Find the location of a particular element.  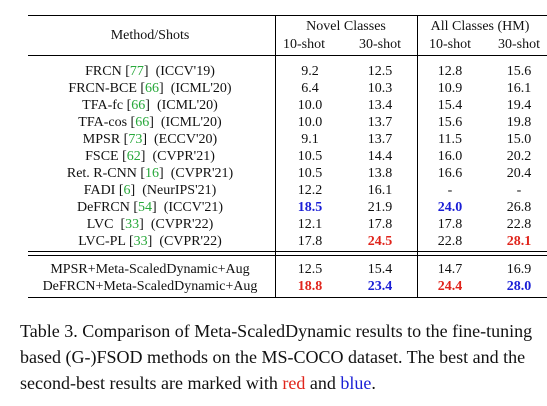

citation-link: 77 is located at coordinates (136, 71).